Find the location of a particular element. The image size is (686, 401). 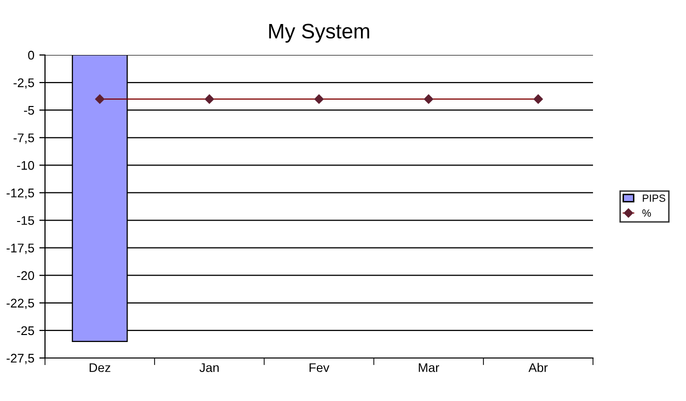

y-tick-label: -20 is located at coordinates (25, 275).